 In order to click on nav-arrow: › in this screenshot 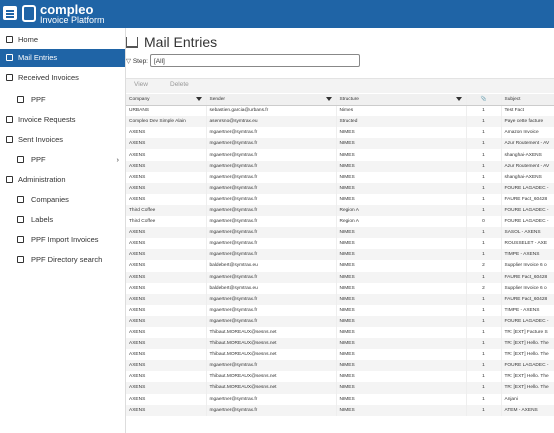, I will do `click(118, 159)`.